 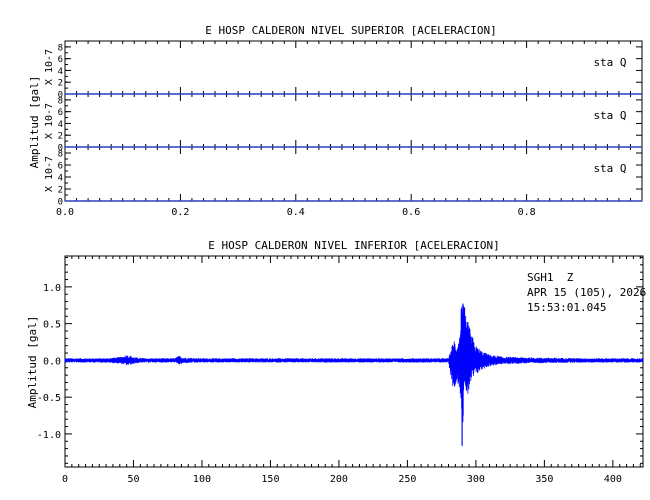 What do you see at coordinates (60, 125) in the screenshot?
I see `top-panel-2-y-tick-label: 4` at bounding box center [60, 125].